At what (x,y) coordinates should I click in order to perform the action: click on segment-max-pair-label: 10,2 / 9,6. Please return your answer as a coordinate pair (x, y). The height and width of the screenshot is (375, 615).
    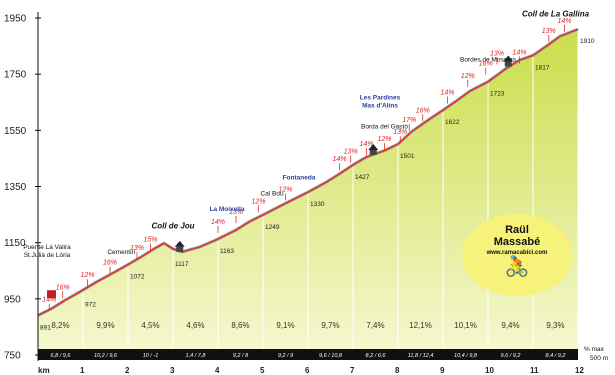
    Looking at the image, I should click on (106, 356).